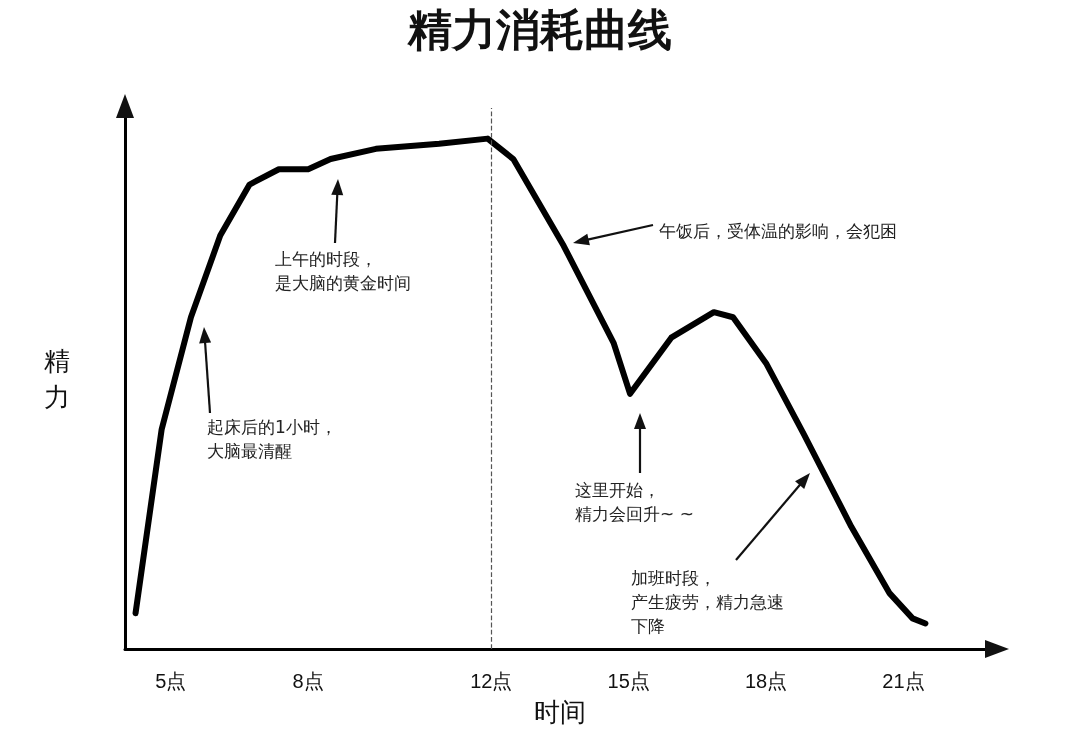 The height and width of the screenshot is (730, 1080). I want to click on annotation: 午饭后，受体温的影响，会犯困, so click(778, 231).